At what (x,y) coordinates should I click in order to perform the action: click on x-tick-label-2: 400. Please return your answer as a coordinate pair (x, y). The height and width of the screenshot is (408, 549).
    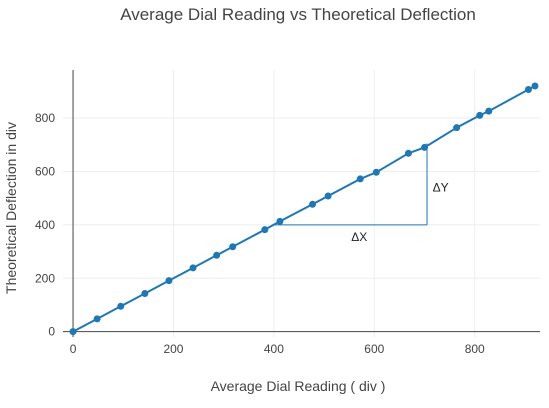
    Looking at the image, I should click on (274, 349).